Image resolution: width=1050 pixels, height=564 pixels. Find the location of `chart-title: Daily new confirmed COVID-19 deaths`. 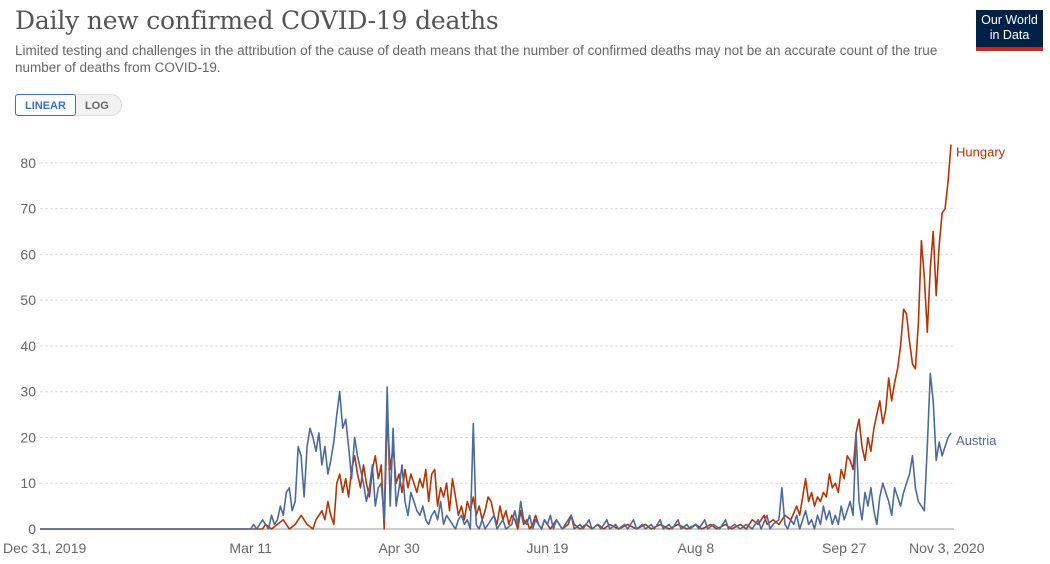

chart-title: Daily new confirmed COVID-19 deaths is located at coordinates (257, 20).